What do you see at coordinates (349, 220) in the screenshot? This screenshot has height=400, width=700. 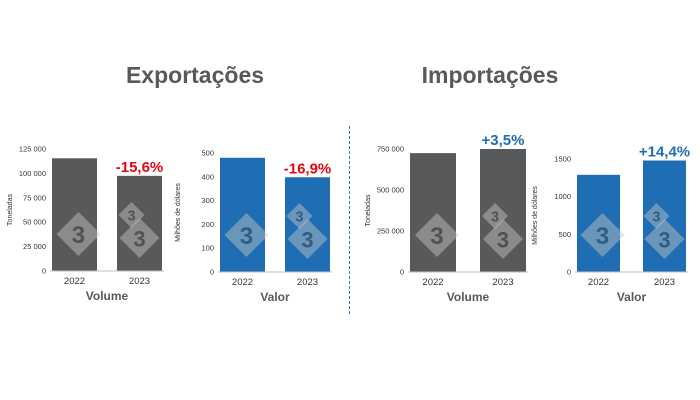 I see `section-divider` at bounding box center [349, 220].